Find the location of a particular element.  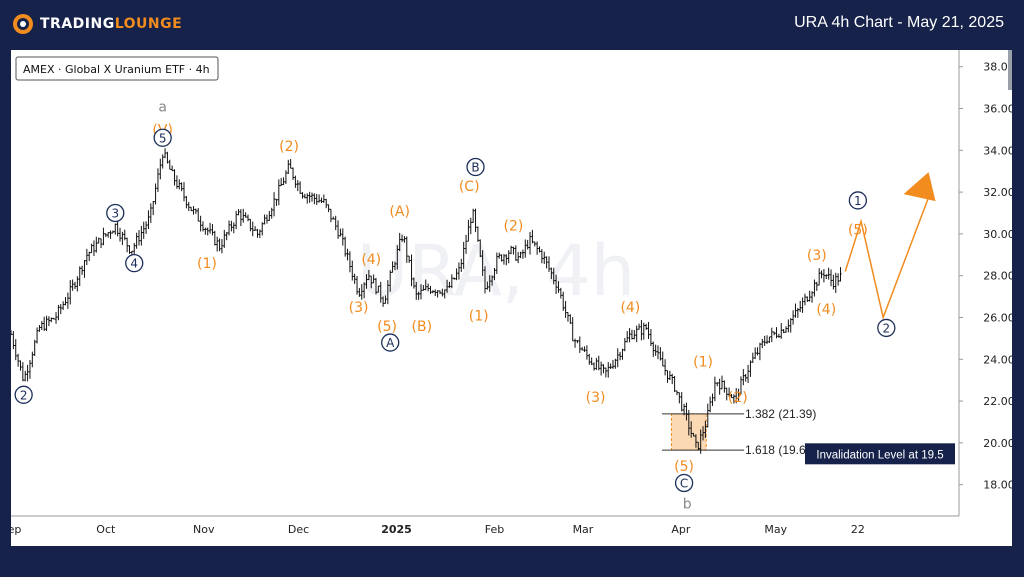

legend-frame is located at coordinates (117, 68).